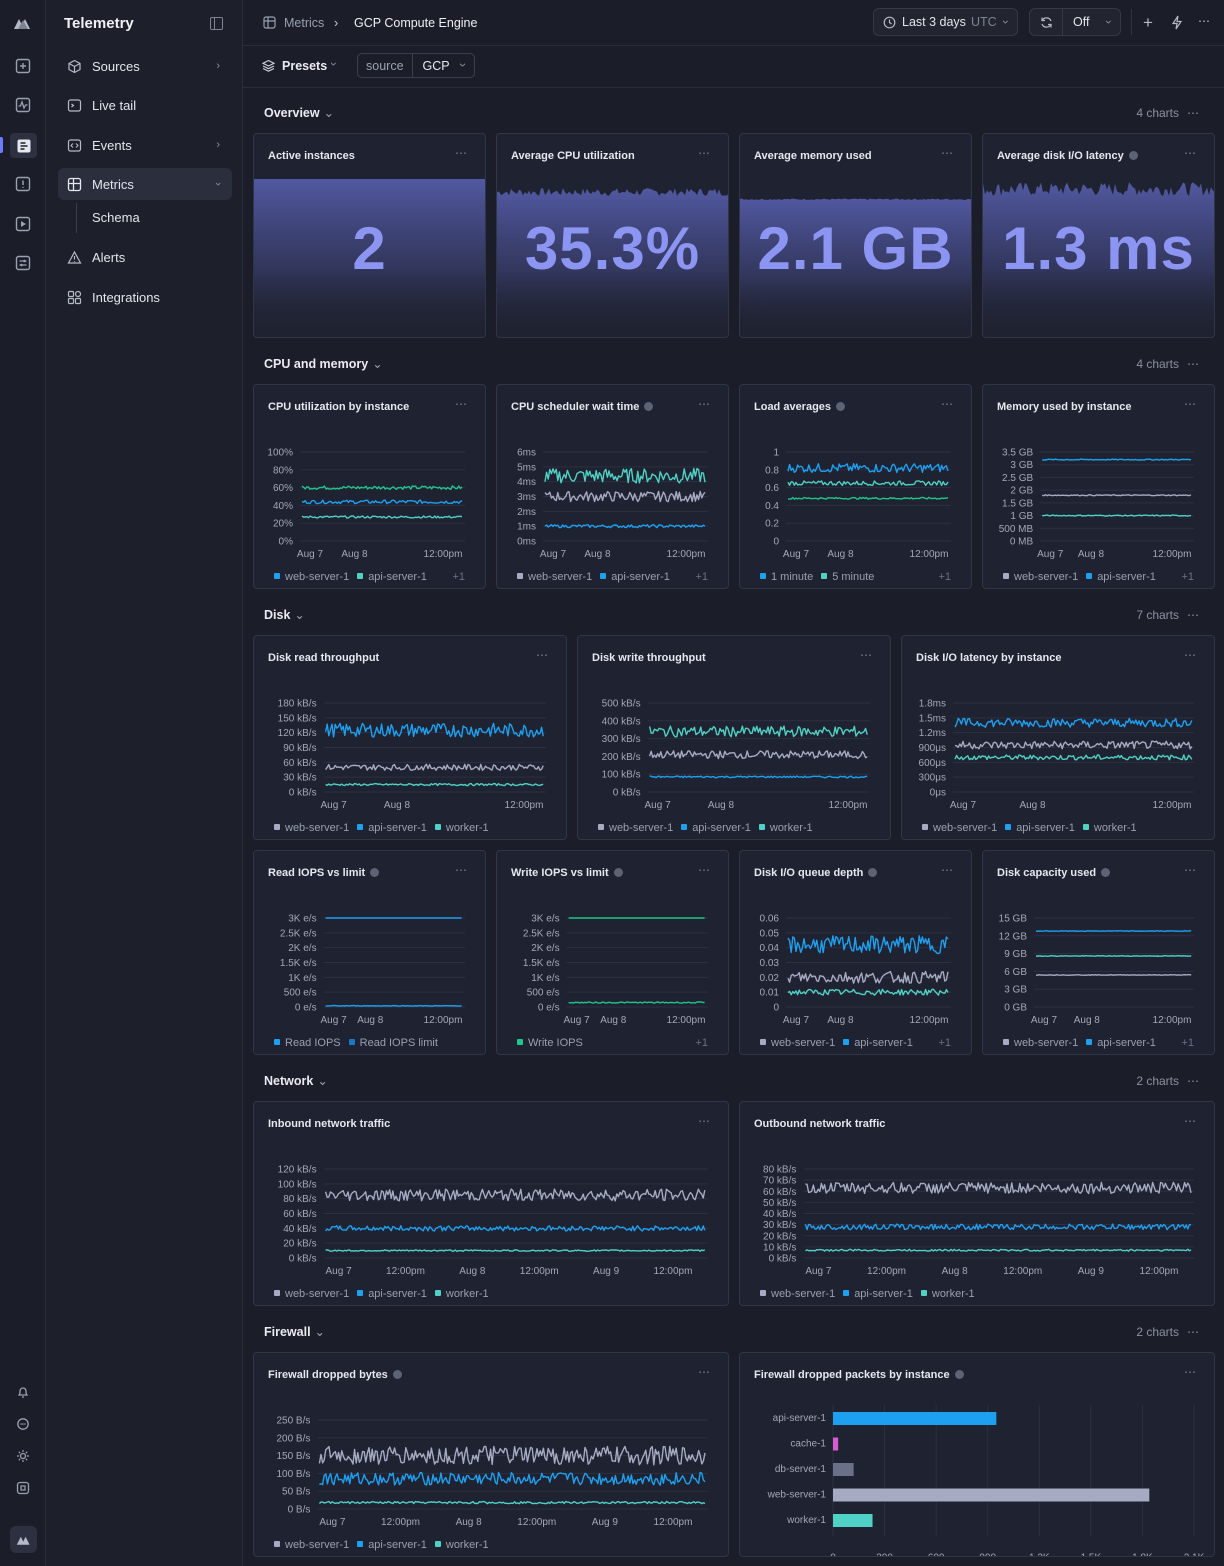  What do you see at coordinates (23, 1539) in the screenshot?
I see `account-avatar` at bounding box center [23, 1539].